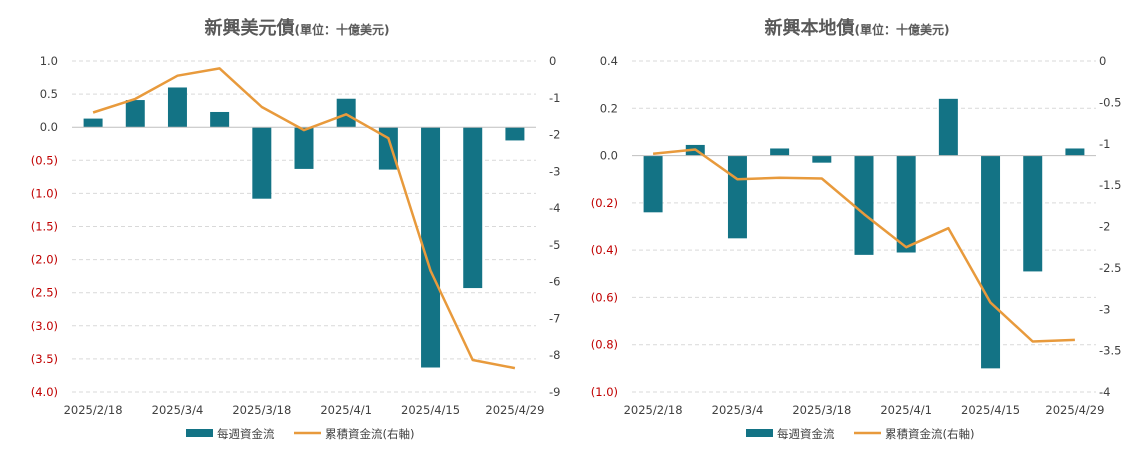  I want to click on y-right-tick-label: -5, so click(554, 245).